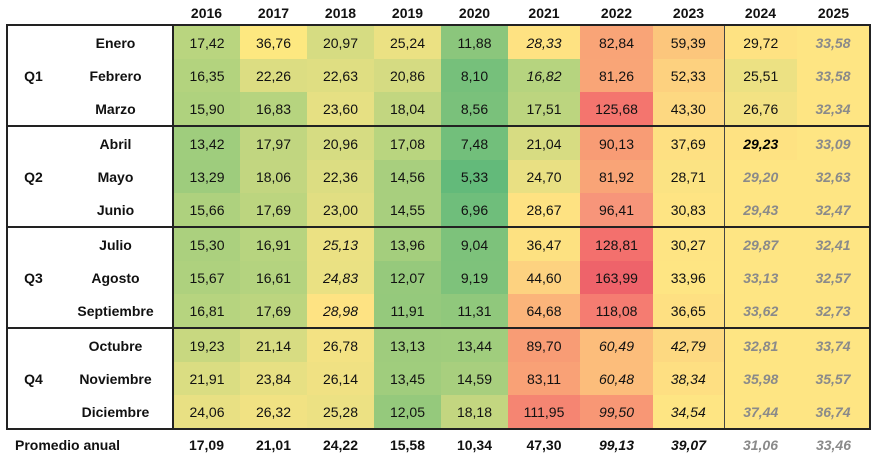 This screenshot has width=889, height=460. What do you see at coordinates (616, 109) in the screenshot?
I see `value-cell: 125,68` at bounding box center [616, 109].